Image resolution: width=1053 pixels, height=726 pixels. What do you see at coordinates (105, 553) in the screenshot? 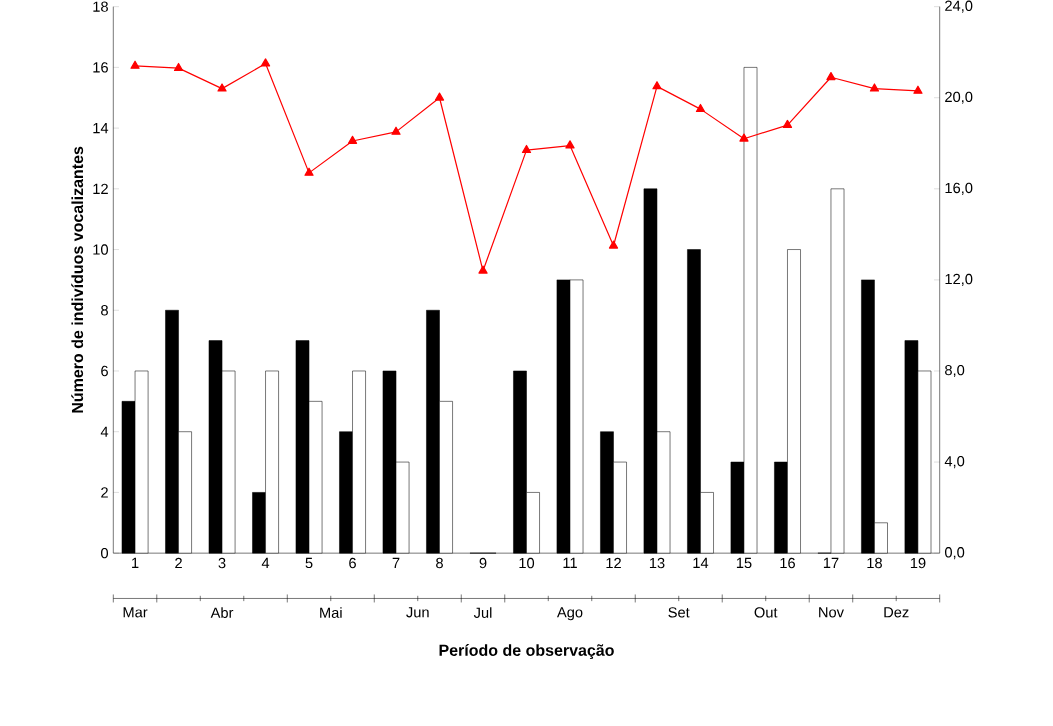
I see `y-tick-label: 0` at bounding box center [105, 553].